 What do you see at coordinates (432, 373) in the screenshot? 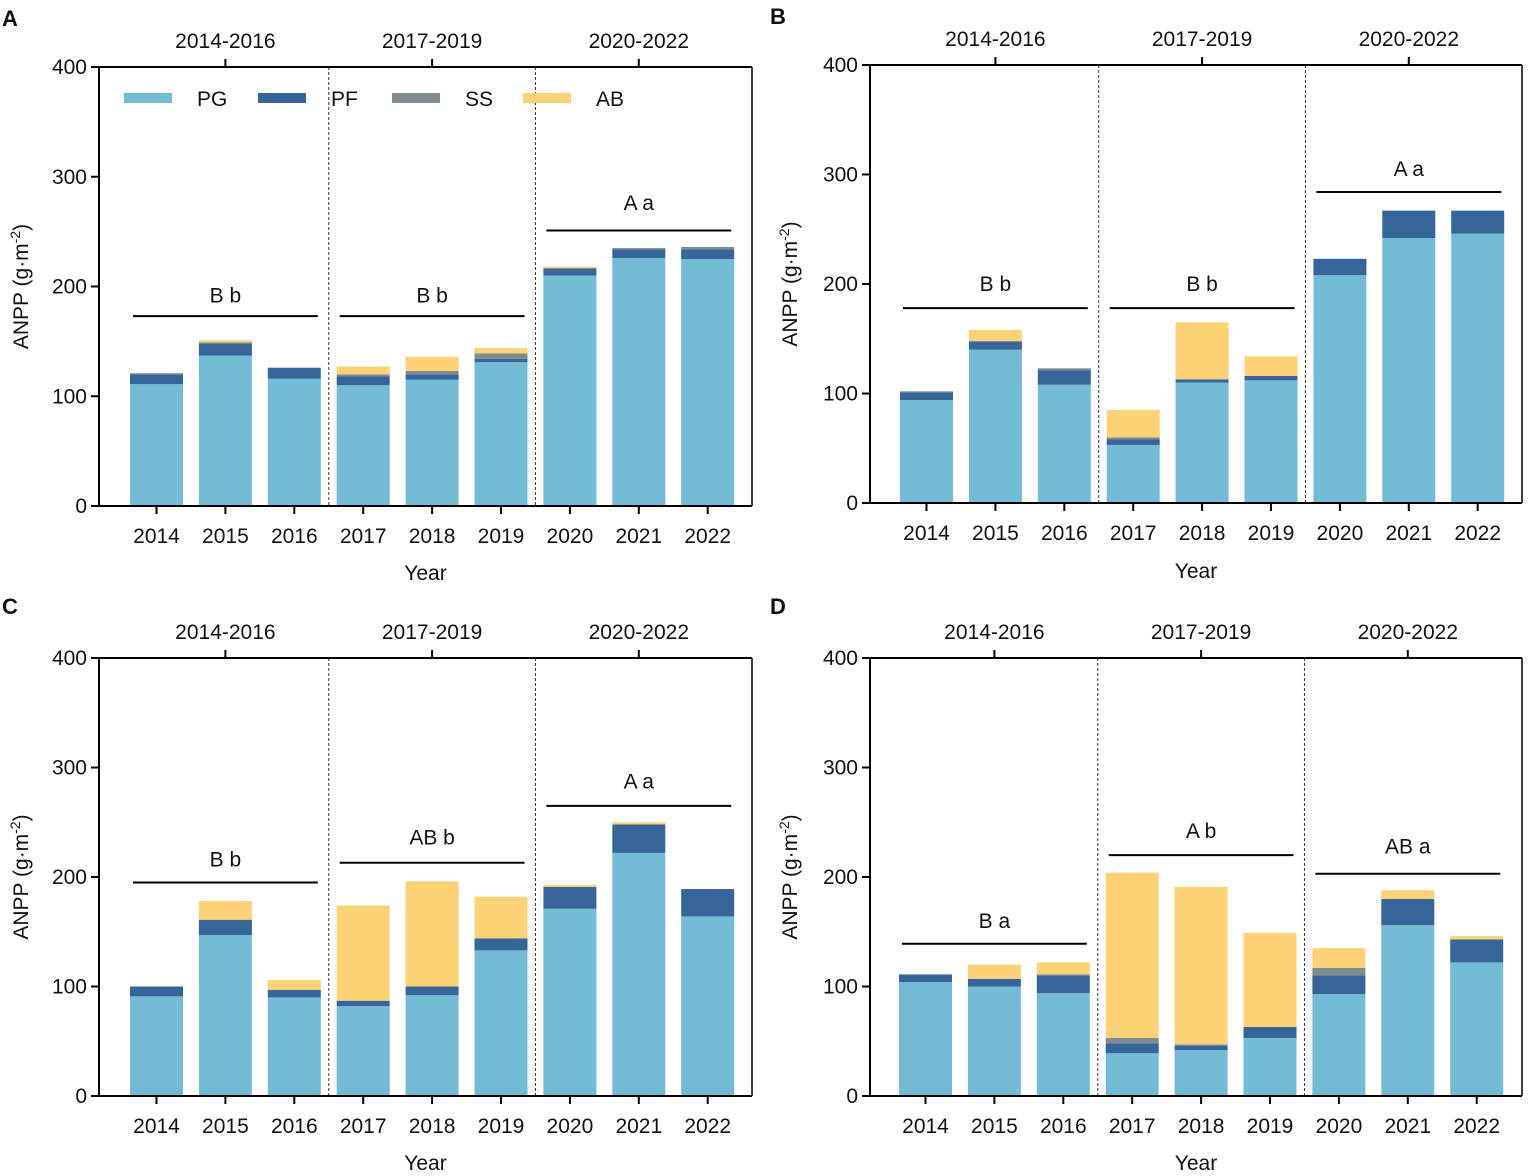
I see `bar-ss-2018` at bounding box center [432, 373].